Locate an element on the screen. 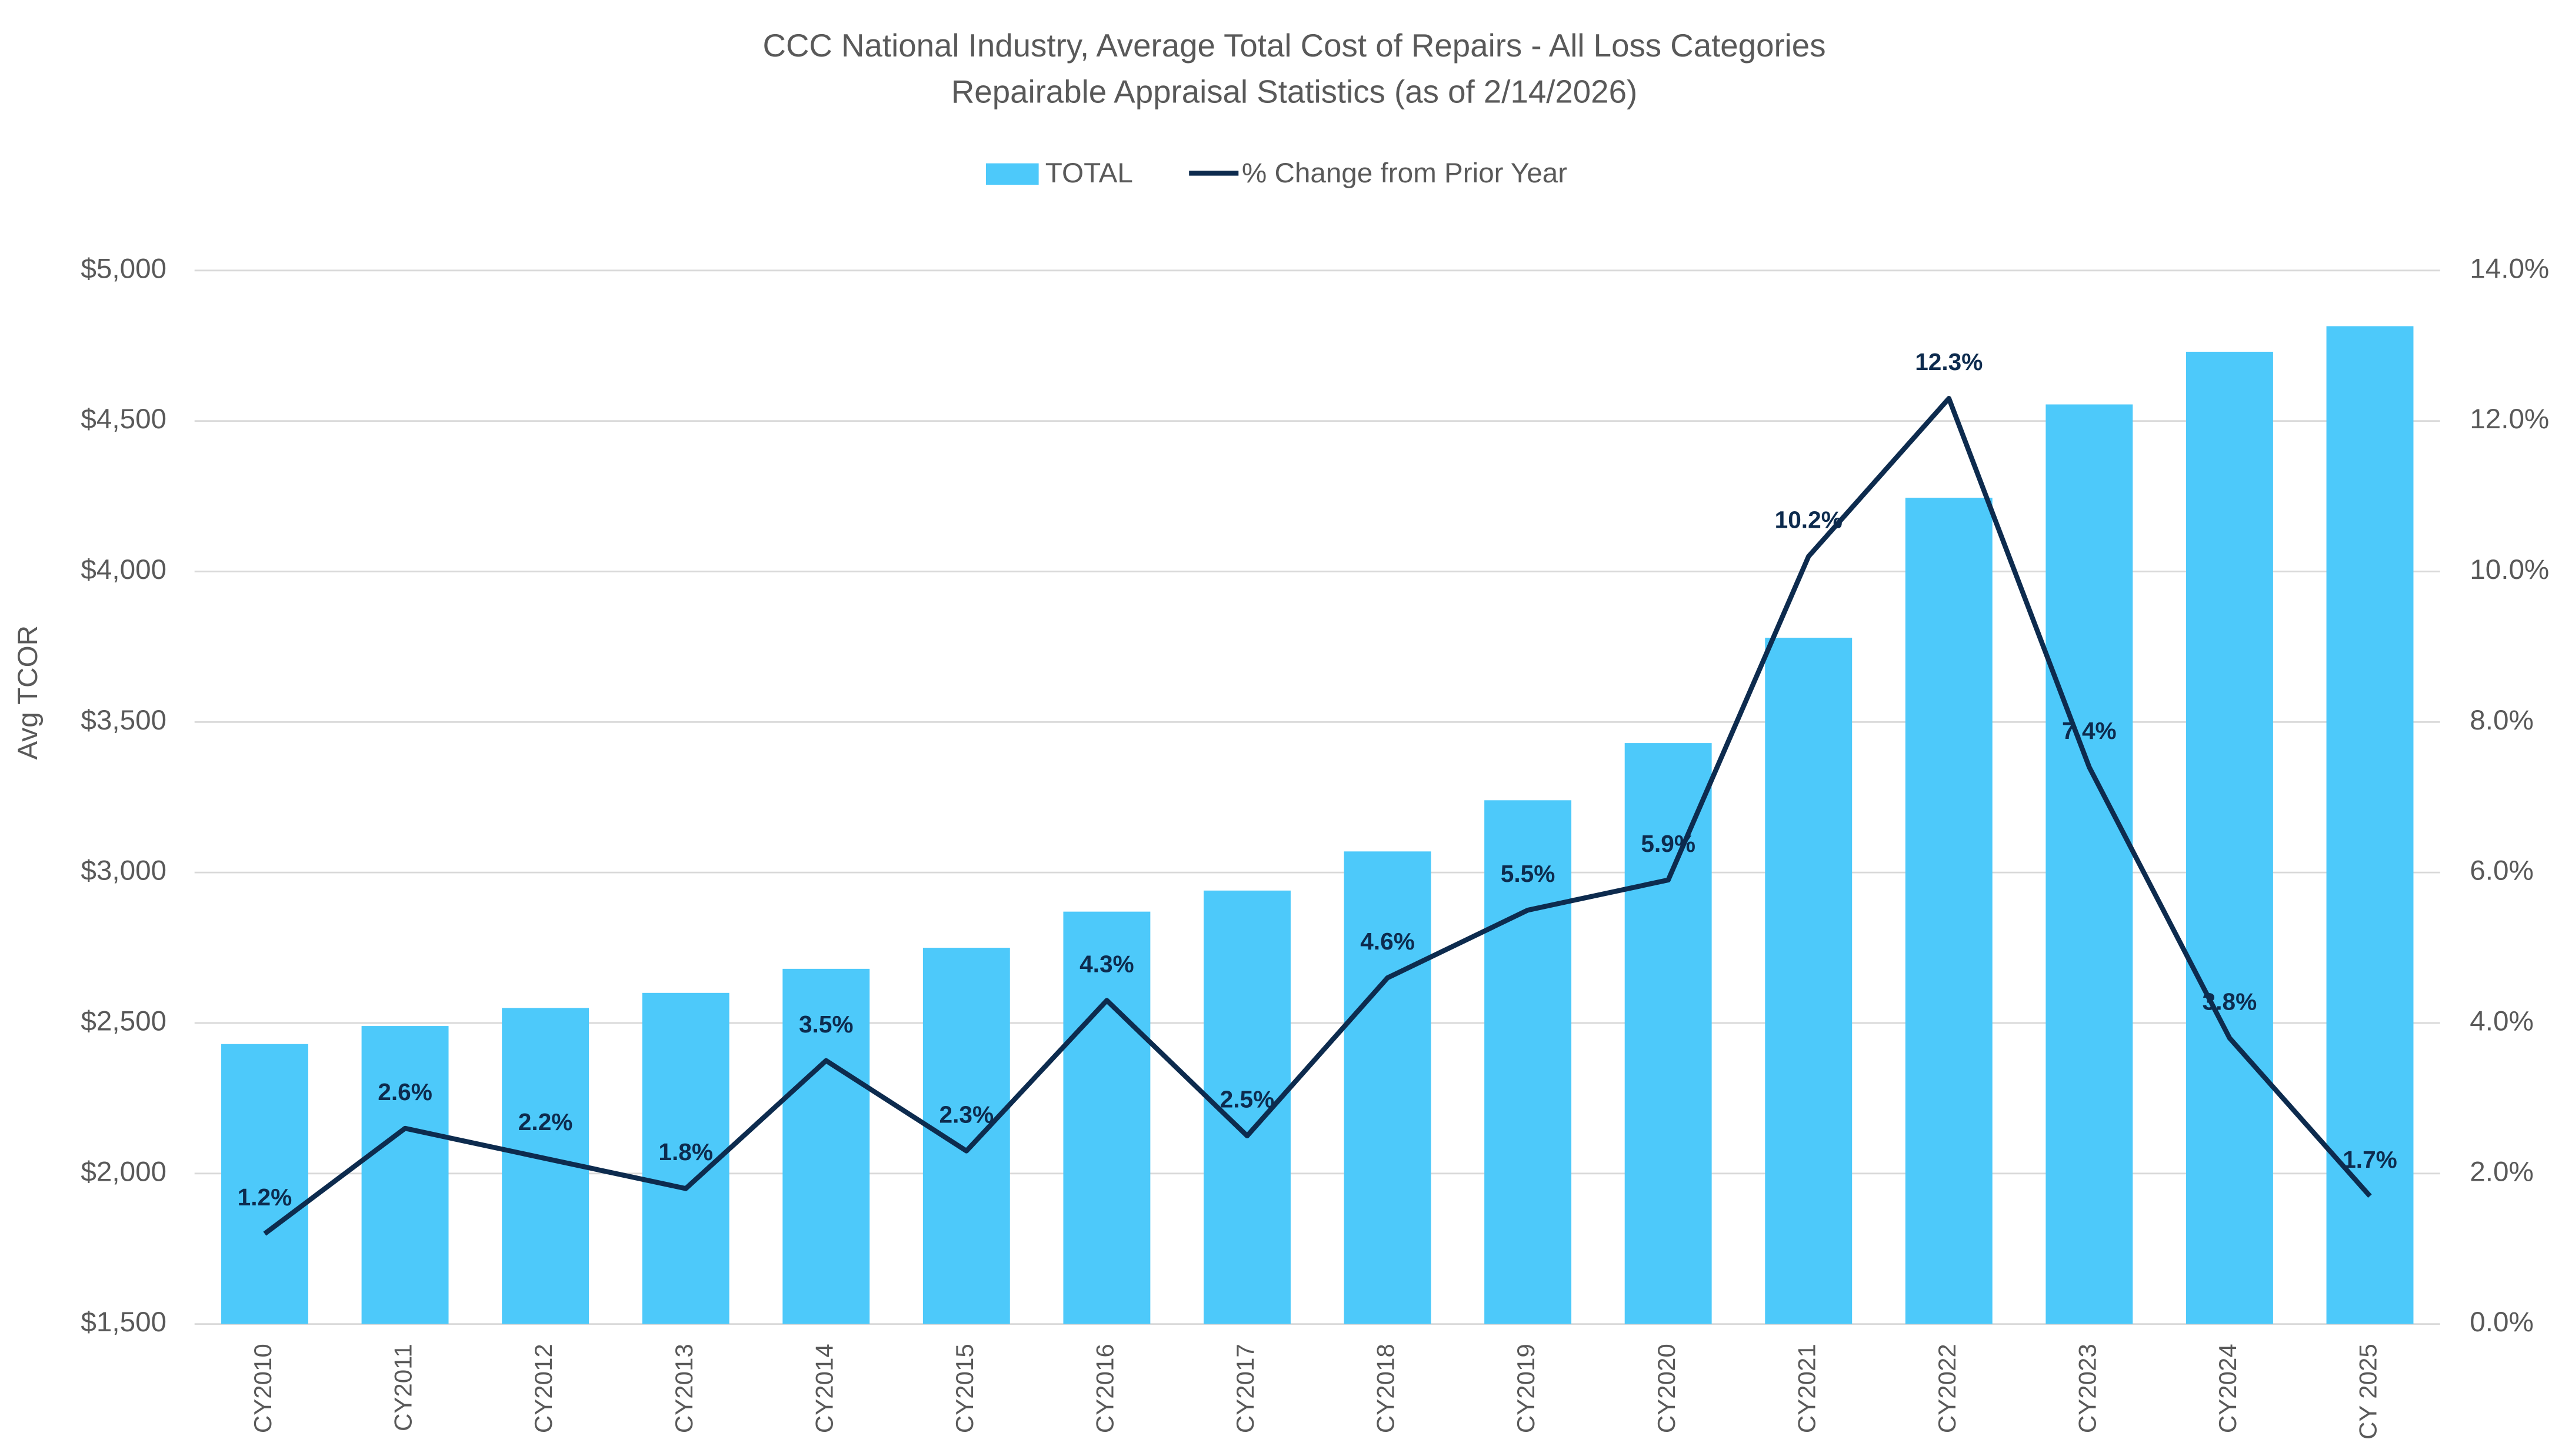  legend-label: TOTAL is located at coordinates (1089, 173).